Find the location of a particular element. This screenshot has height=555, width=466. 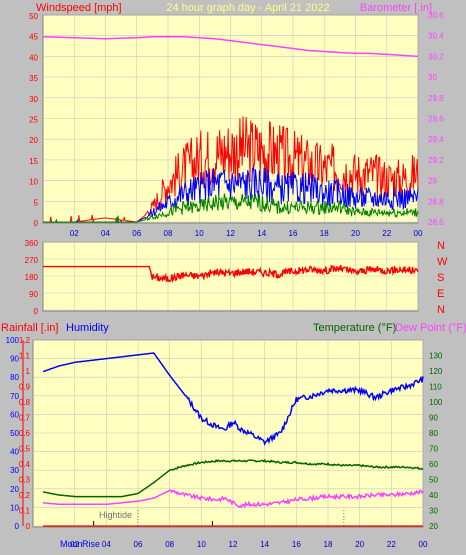

humidity-tick-label: 80 is located at coordinates (14, 377).